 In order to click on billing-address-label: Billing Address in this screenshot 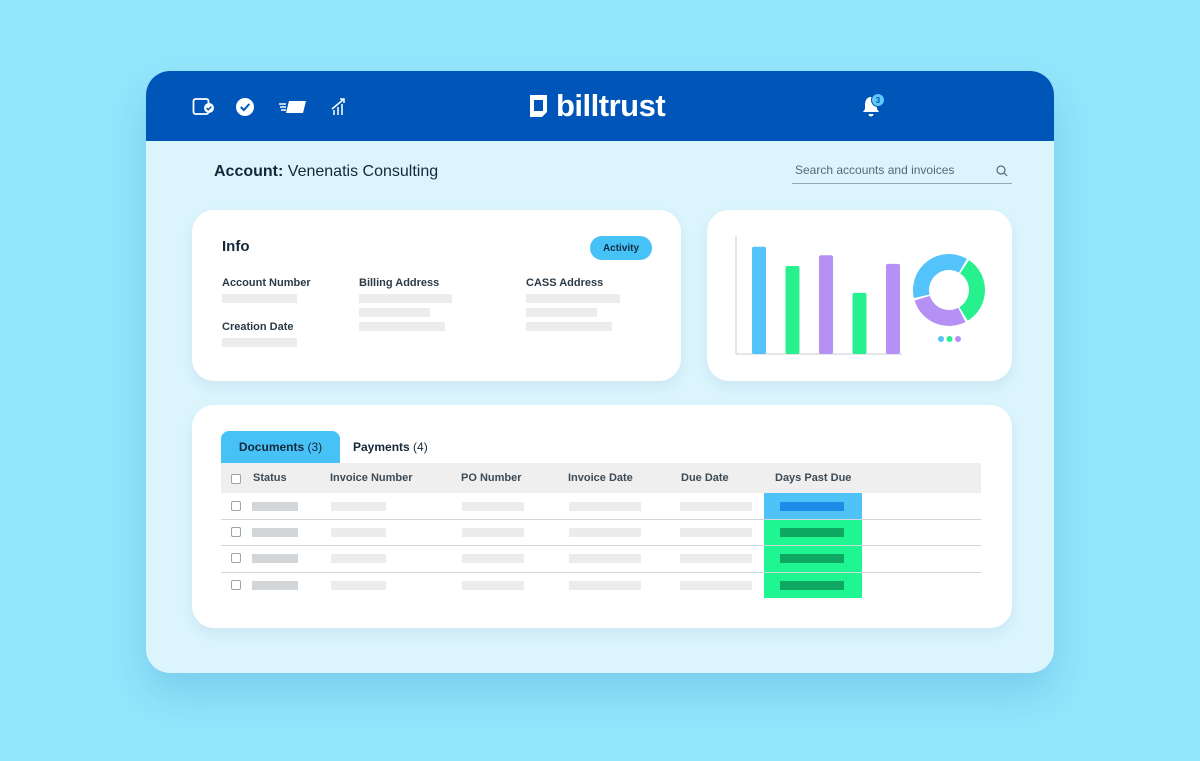, I will do `click(399, 283)`.